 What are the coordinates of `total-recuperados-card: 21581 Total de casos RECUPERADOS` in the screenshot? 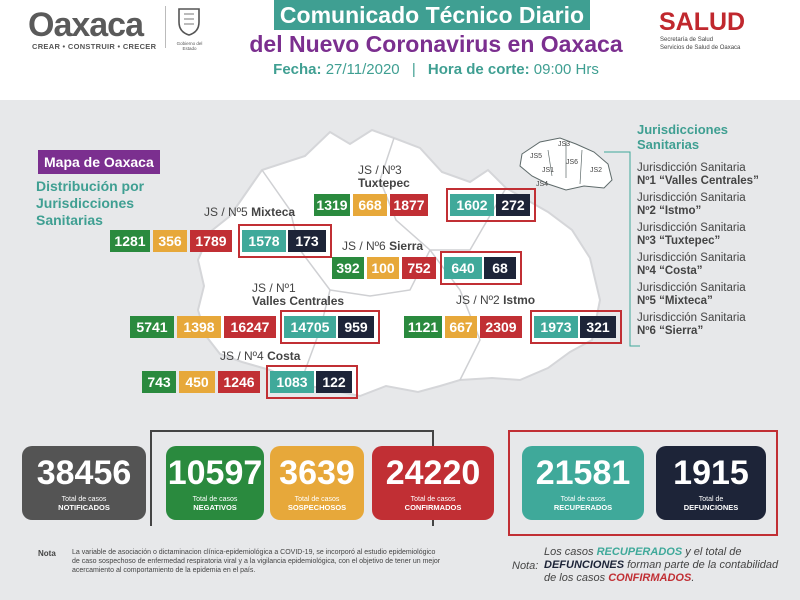 It's located at (583, 483).